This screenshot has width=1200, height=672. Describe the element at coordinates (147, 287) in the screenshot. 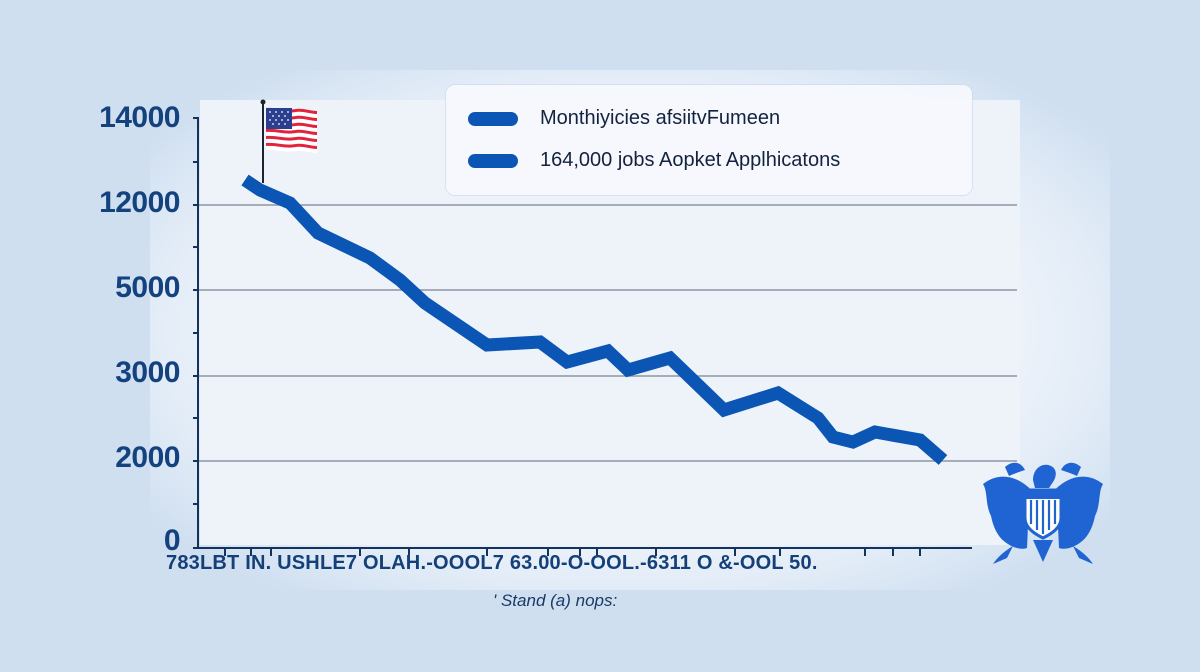

I see `y-tick-label: 5000` at that location.